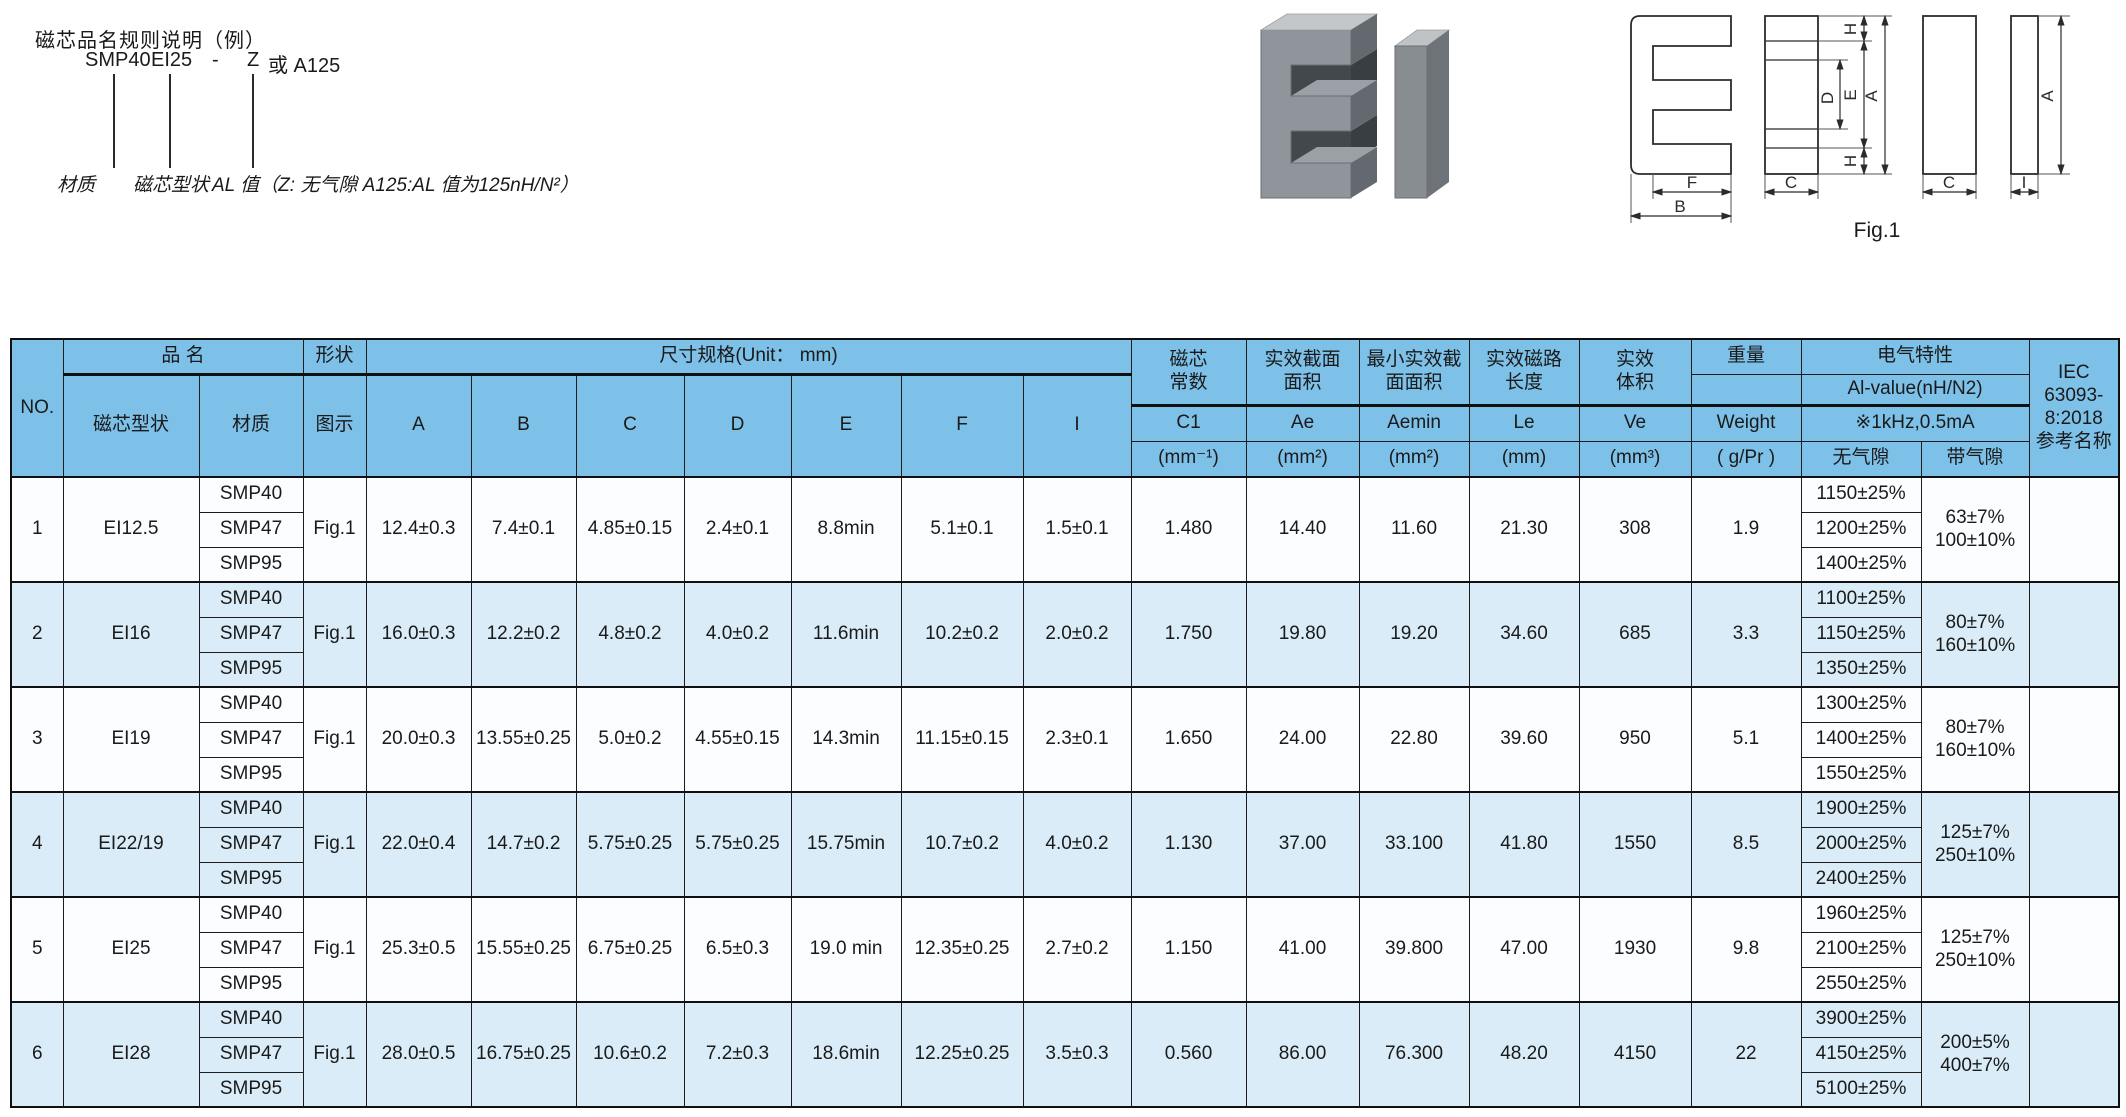 The width and height of the screenshot is (2126, 1117). Describe the element at coordinates (37, 408) in the screenshot. I see `header-no: NO.` at that location.